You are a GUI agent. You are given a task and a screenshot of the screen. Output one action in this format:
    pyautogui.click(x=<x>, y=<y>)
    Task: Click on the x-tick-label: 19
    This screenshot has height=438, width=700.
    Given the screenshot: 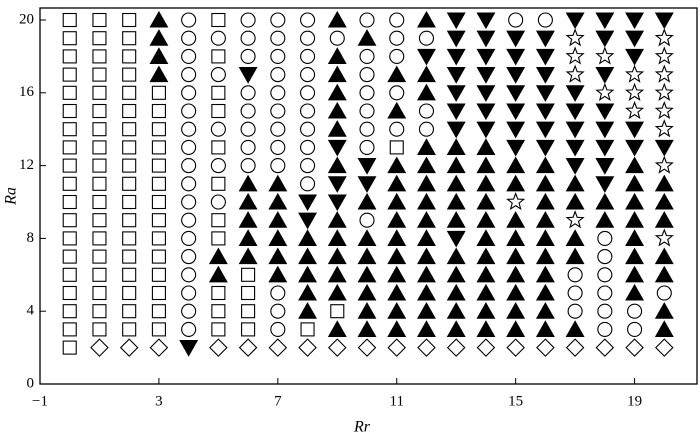 What is the action you would take?
    pyautogui.click(x=634, y=401)
    